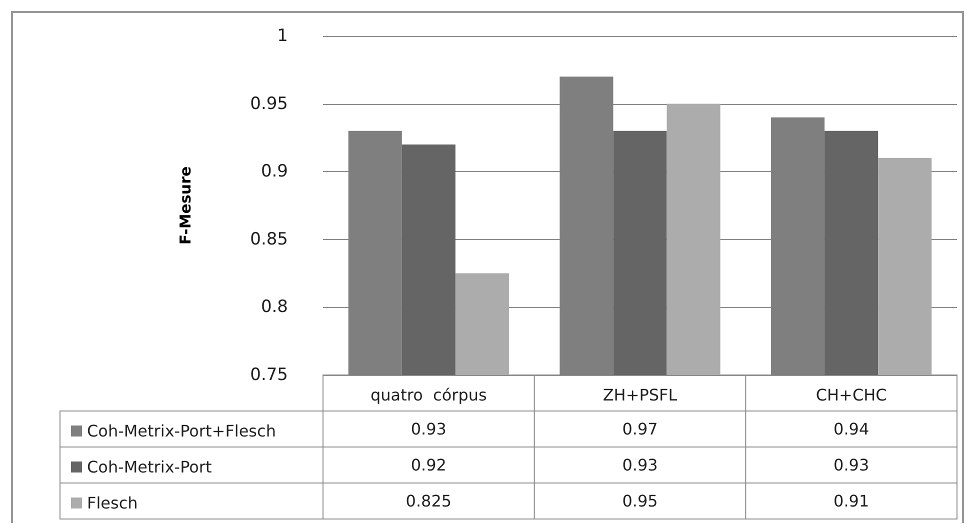 This screenshot has width=973, height=531. What do you see at coordinates (282, 36) in the screenshot?
I see `y-tick-label: 1` at bounding box center [282, 36].